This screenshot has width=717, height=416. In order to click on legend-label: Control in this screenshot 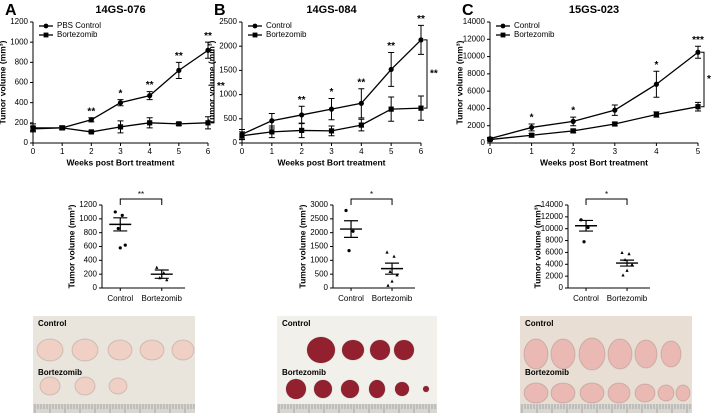, I will do `click(527, 25)`.